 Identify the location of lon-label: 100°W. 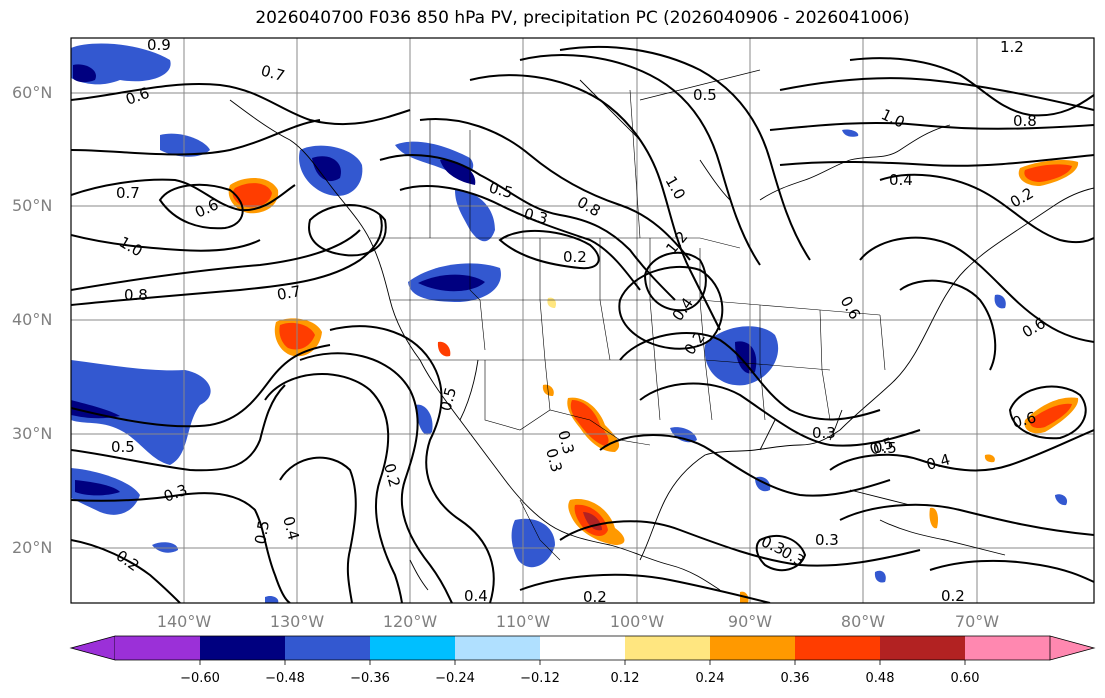
(637, 621).